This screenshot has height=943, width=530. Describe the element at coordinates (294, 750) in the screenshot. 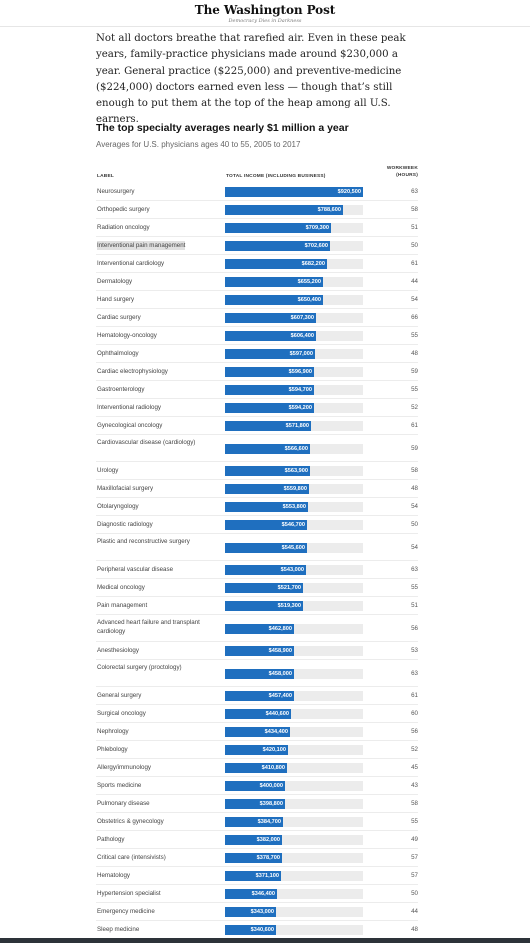

I see `bar-track: $420,100` at that location.